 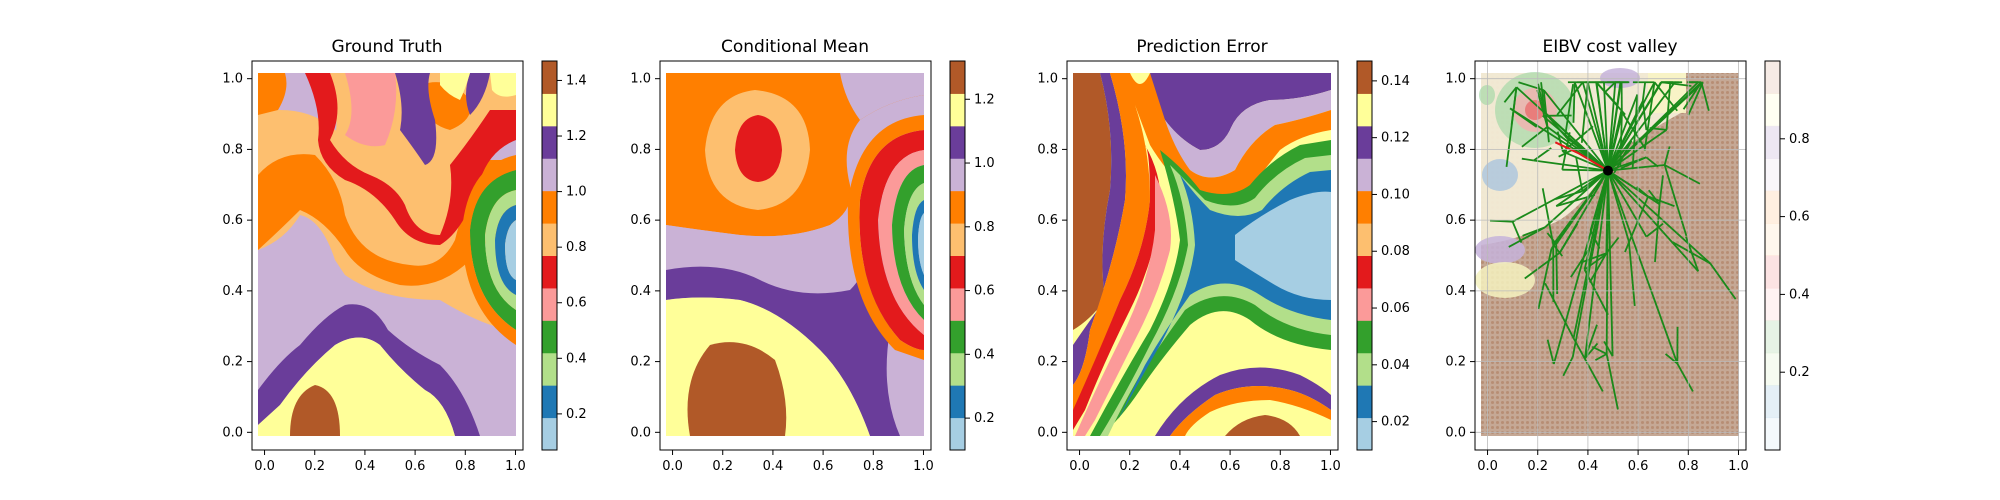 I want to click on grid-lines, so click(x=1610, y=255).